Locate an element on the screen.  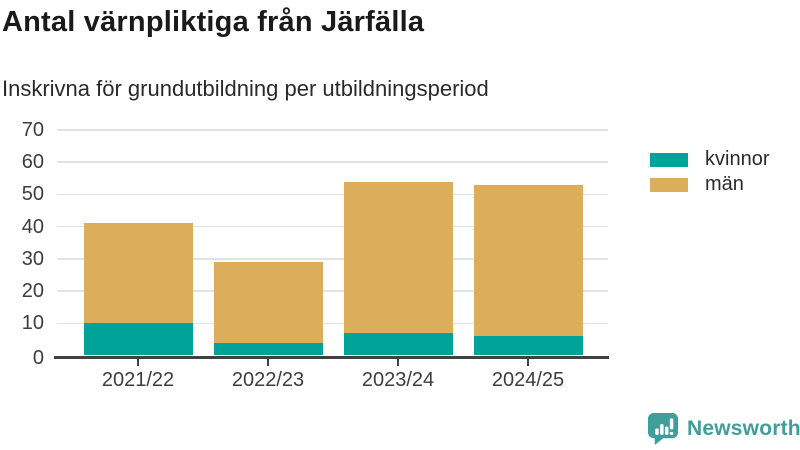
legend-swatch-man-icon is located at coordinates (669, 184).